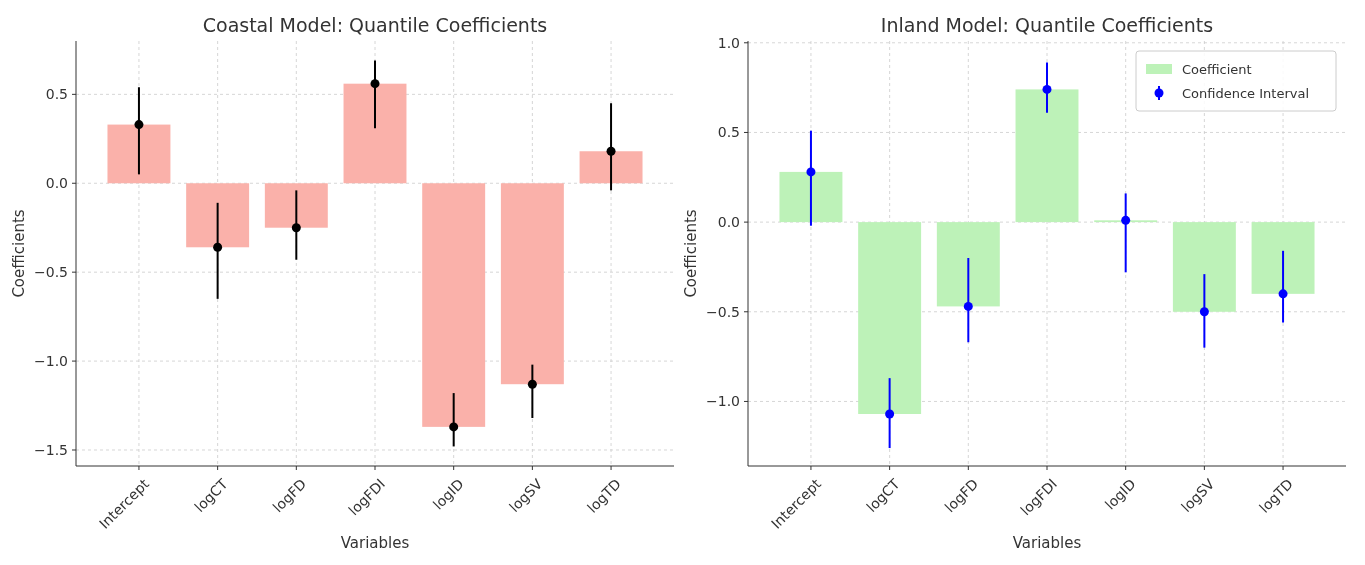 This screenshot has width=1365, height=565. Describe the element at coordinates (1217, 69) in the screenshot. I see `legend-label: Coefficient` at that location.